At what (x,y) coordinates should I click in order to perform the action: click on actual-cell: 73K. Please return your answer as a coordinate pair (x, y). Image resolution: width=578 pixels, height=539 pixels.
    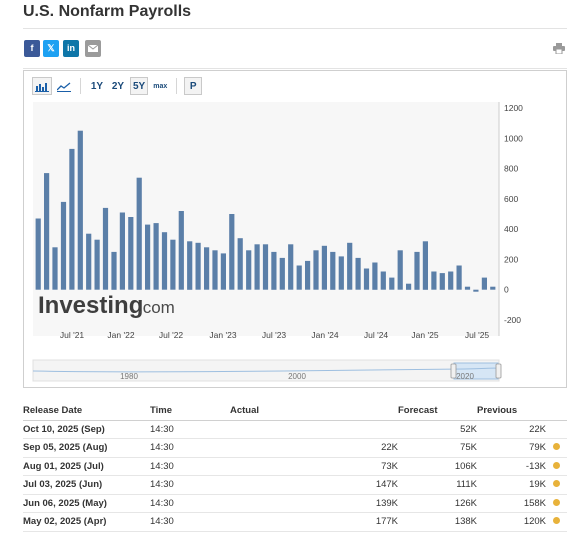
    Looking at the image, I should click on (314, 466).